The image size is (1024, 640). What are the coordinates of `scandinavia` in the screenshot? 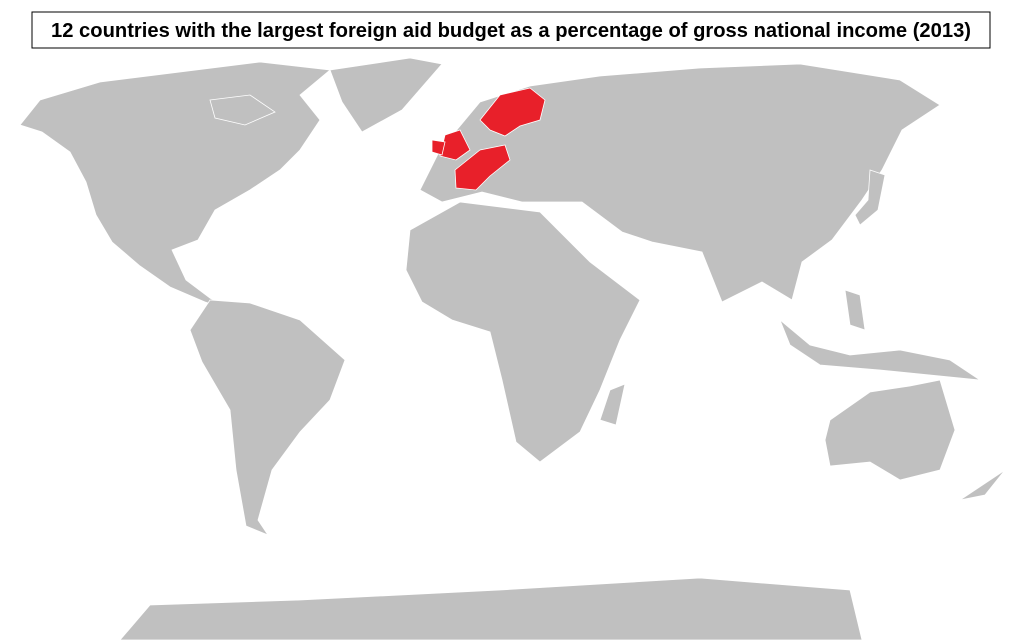 It's located at (512, 112).